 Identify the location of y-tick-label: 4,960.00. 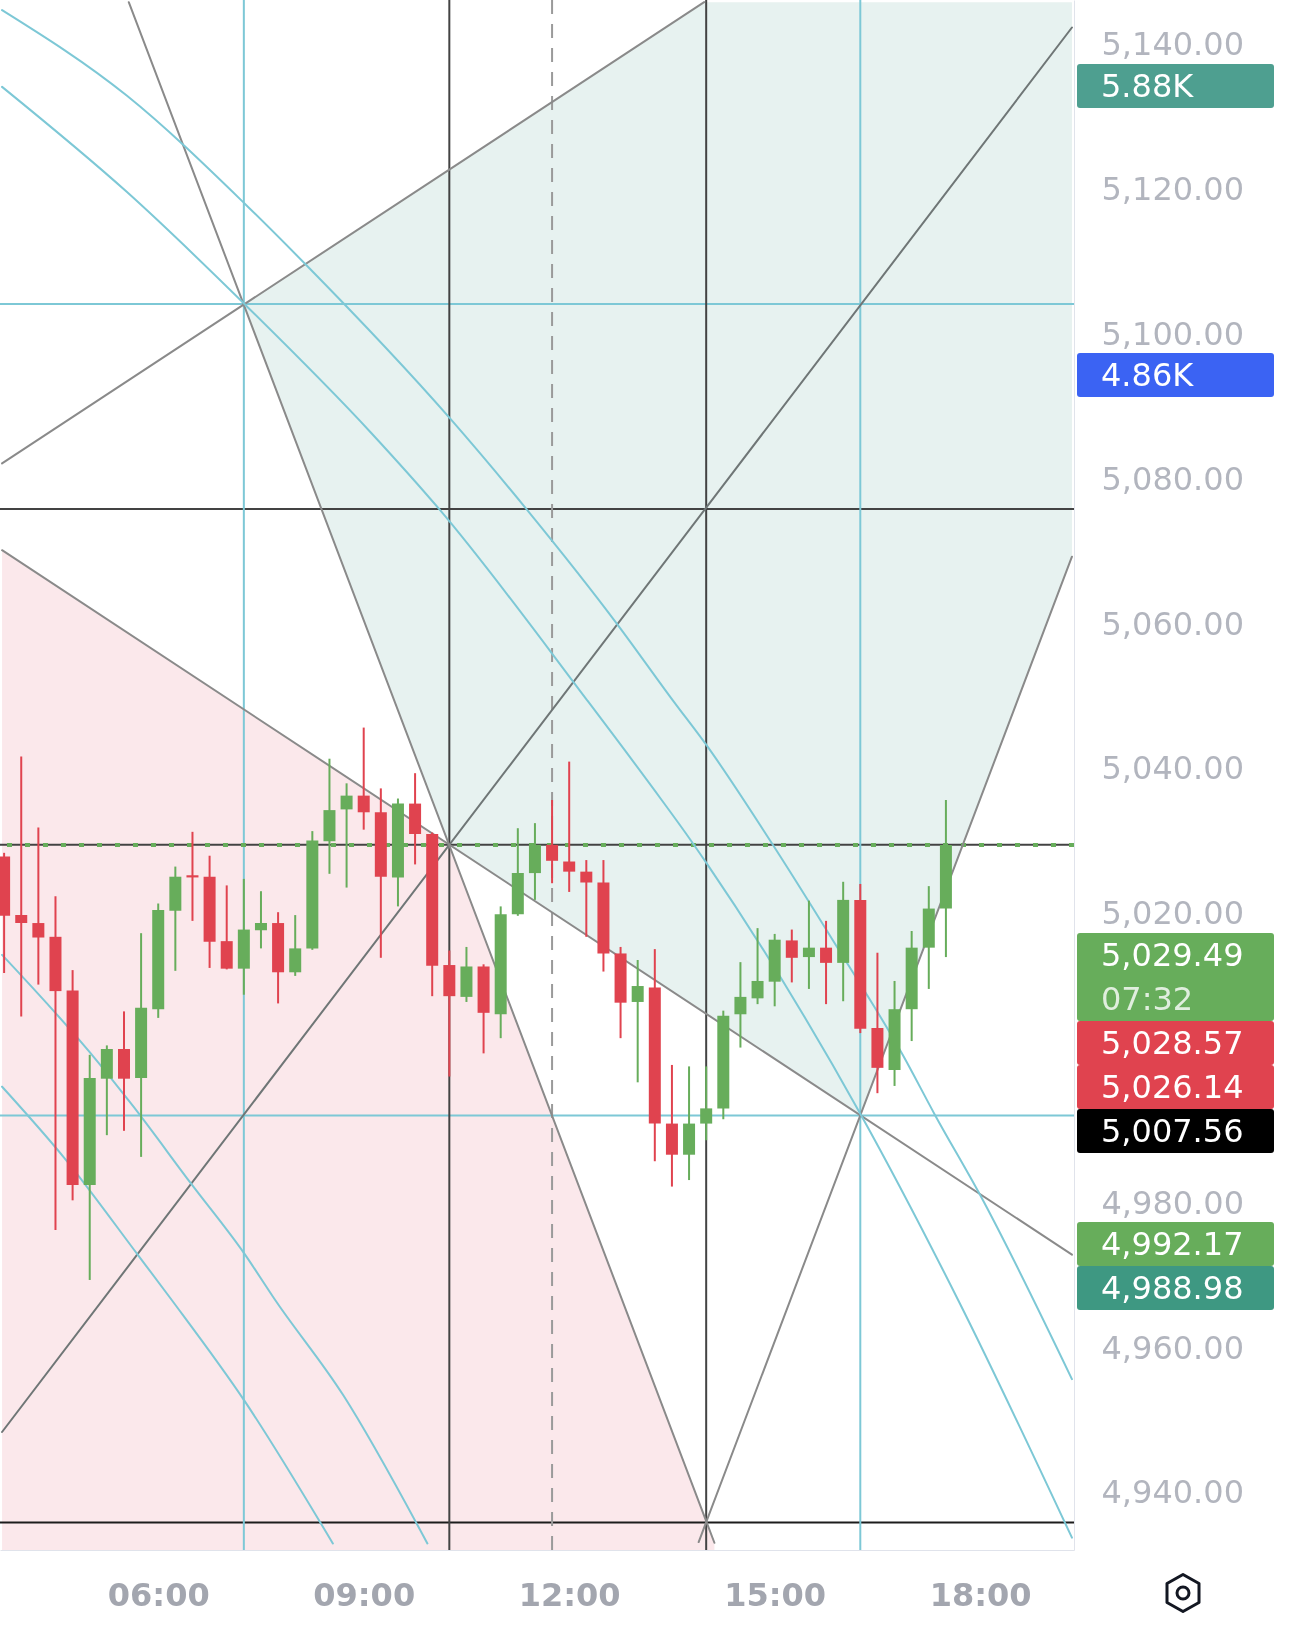
(1172, 1347).